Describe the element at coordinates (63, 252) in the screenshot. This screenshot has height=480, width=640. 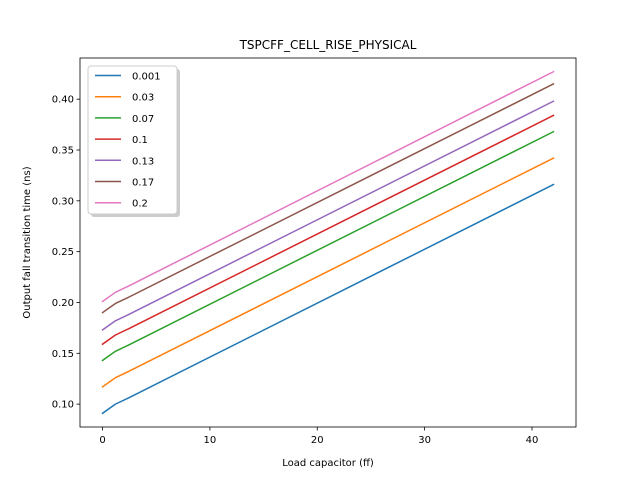
I see `y-tick-label: 0.25` at that location.